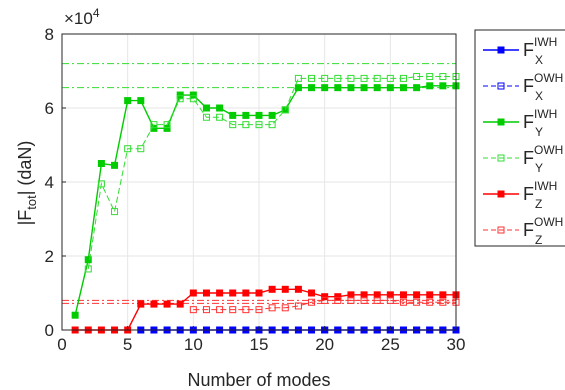 This screenshot has width=565, height=390. Describe the element at coordinates (55, 182) in the screenshot. I see `y-axis-ticks: 0 2 4 6 8` at that location.